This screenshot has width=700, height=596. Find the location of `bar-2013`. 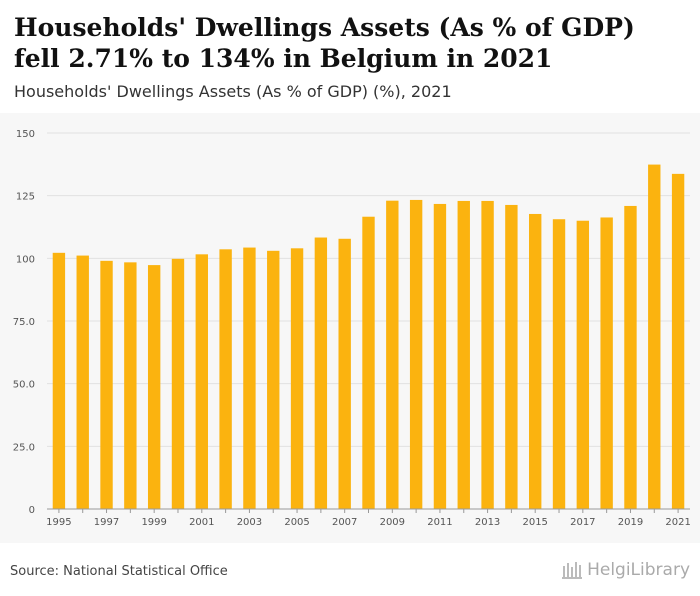

bar-2013 is located at coordinates (487, 354).